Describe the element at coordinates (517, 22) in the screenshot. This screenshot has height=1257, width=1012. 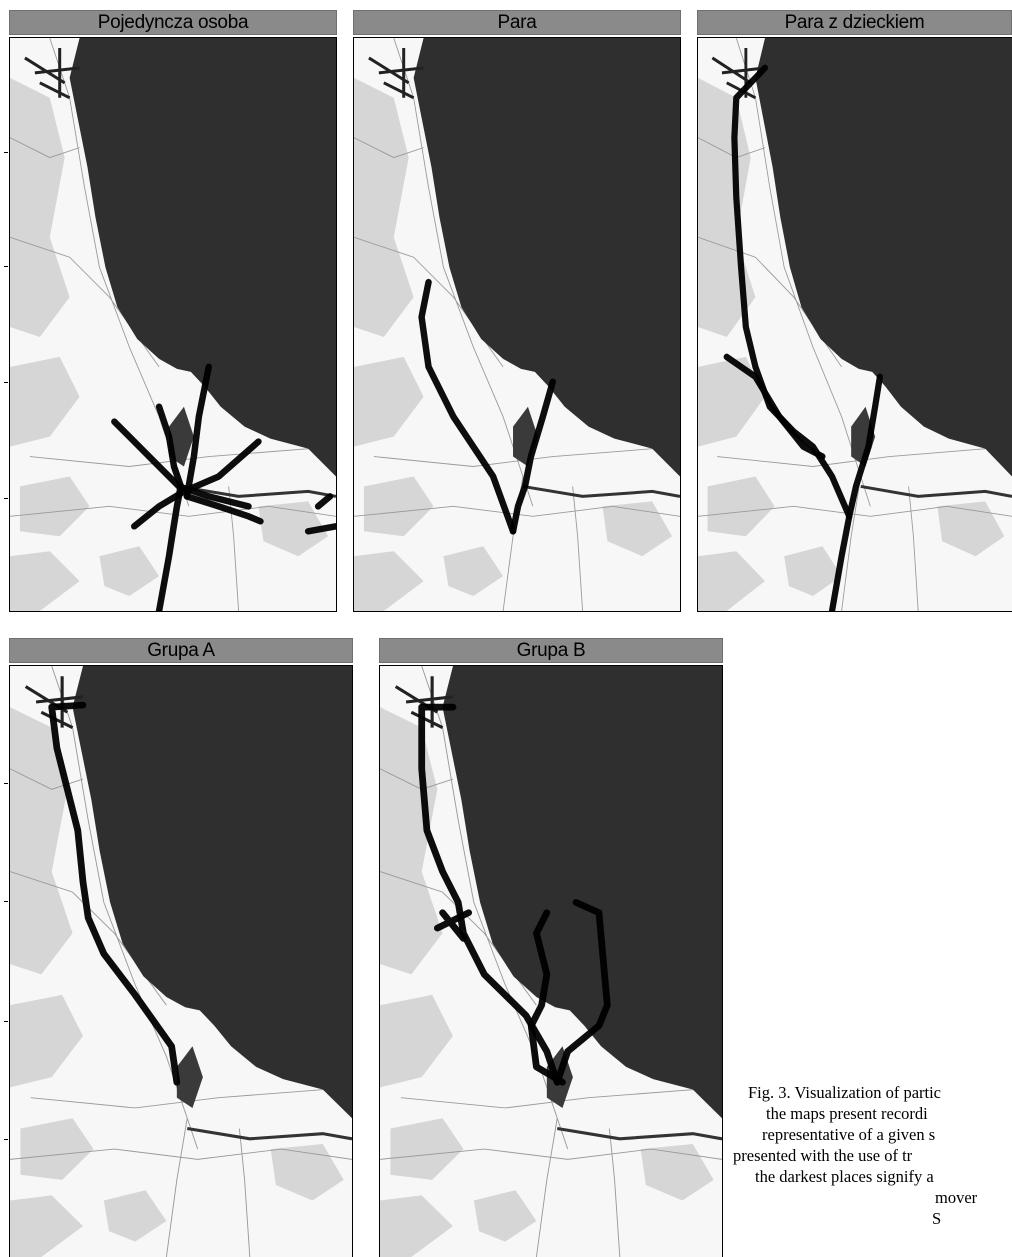
I see `panel-title: Para` at that location.